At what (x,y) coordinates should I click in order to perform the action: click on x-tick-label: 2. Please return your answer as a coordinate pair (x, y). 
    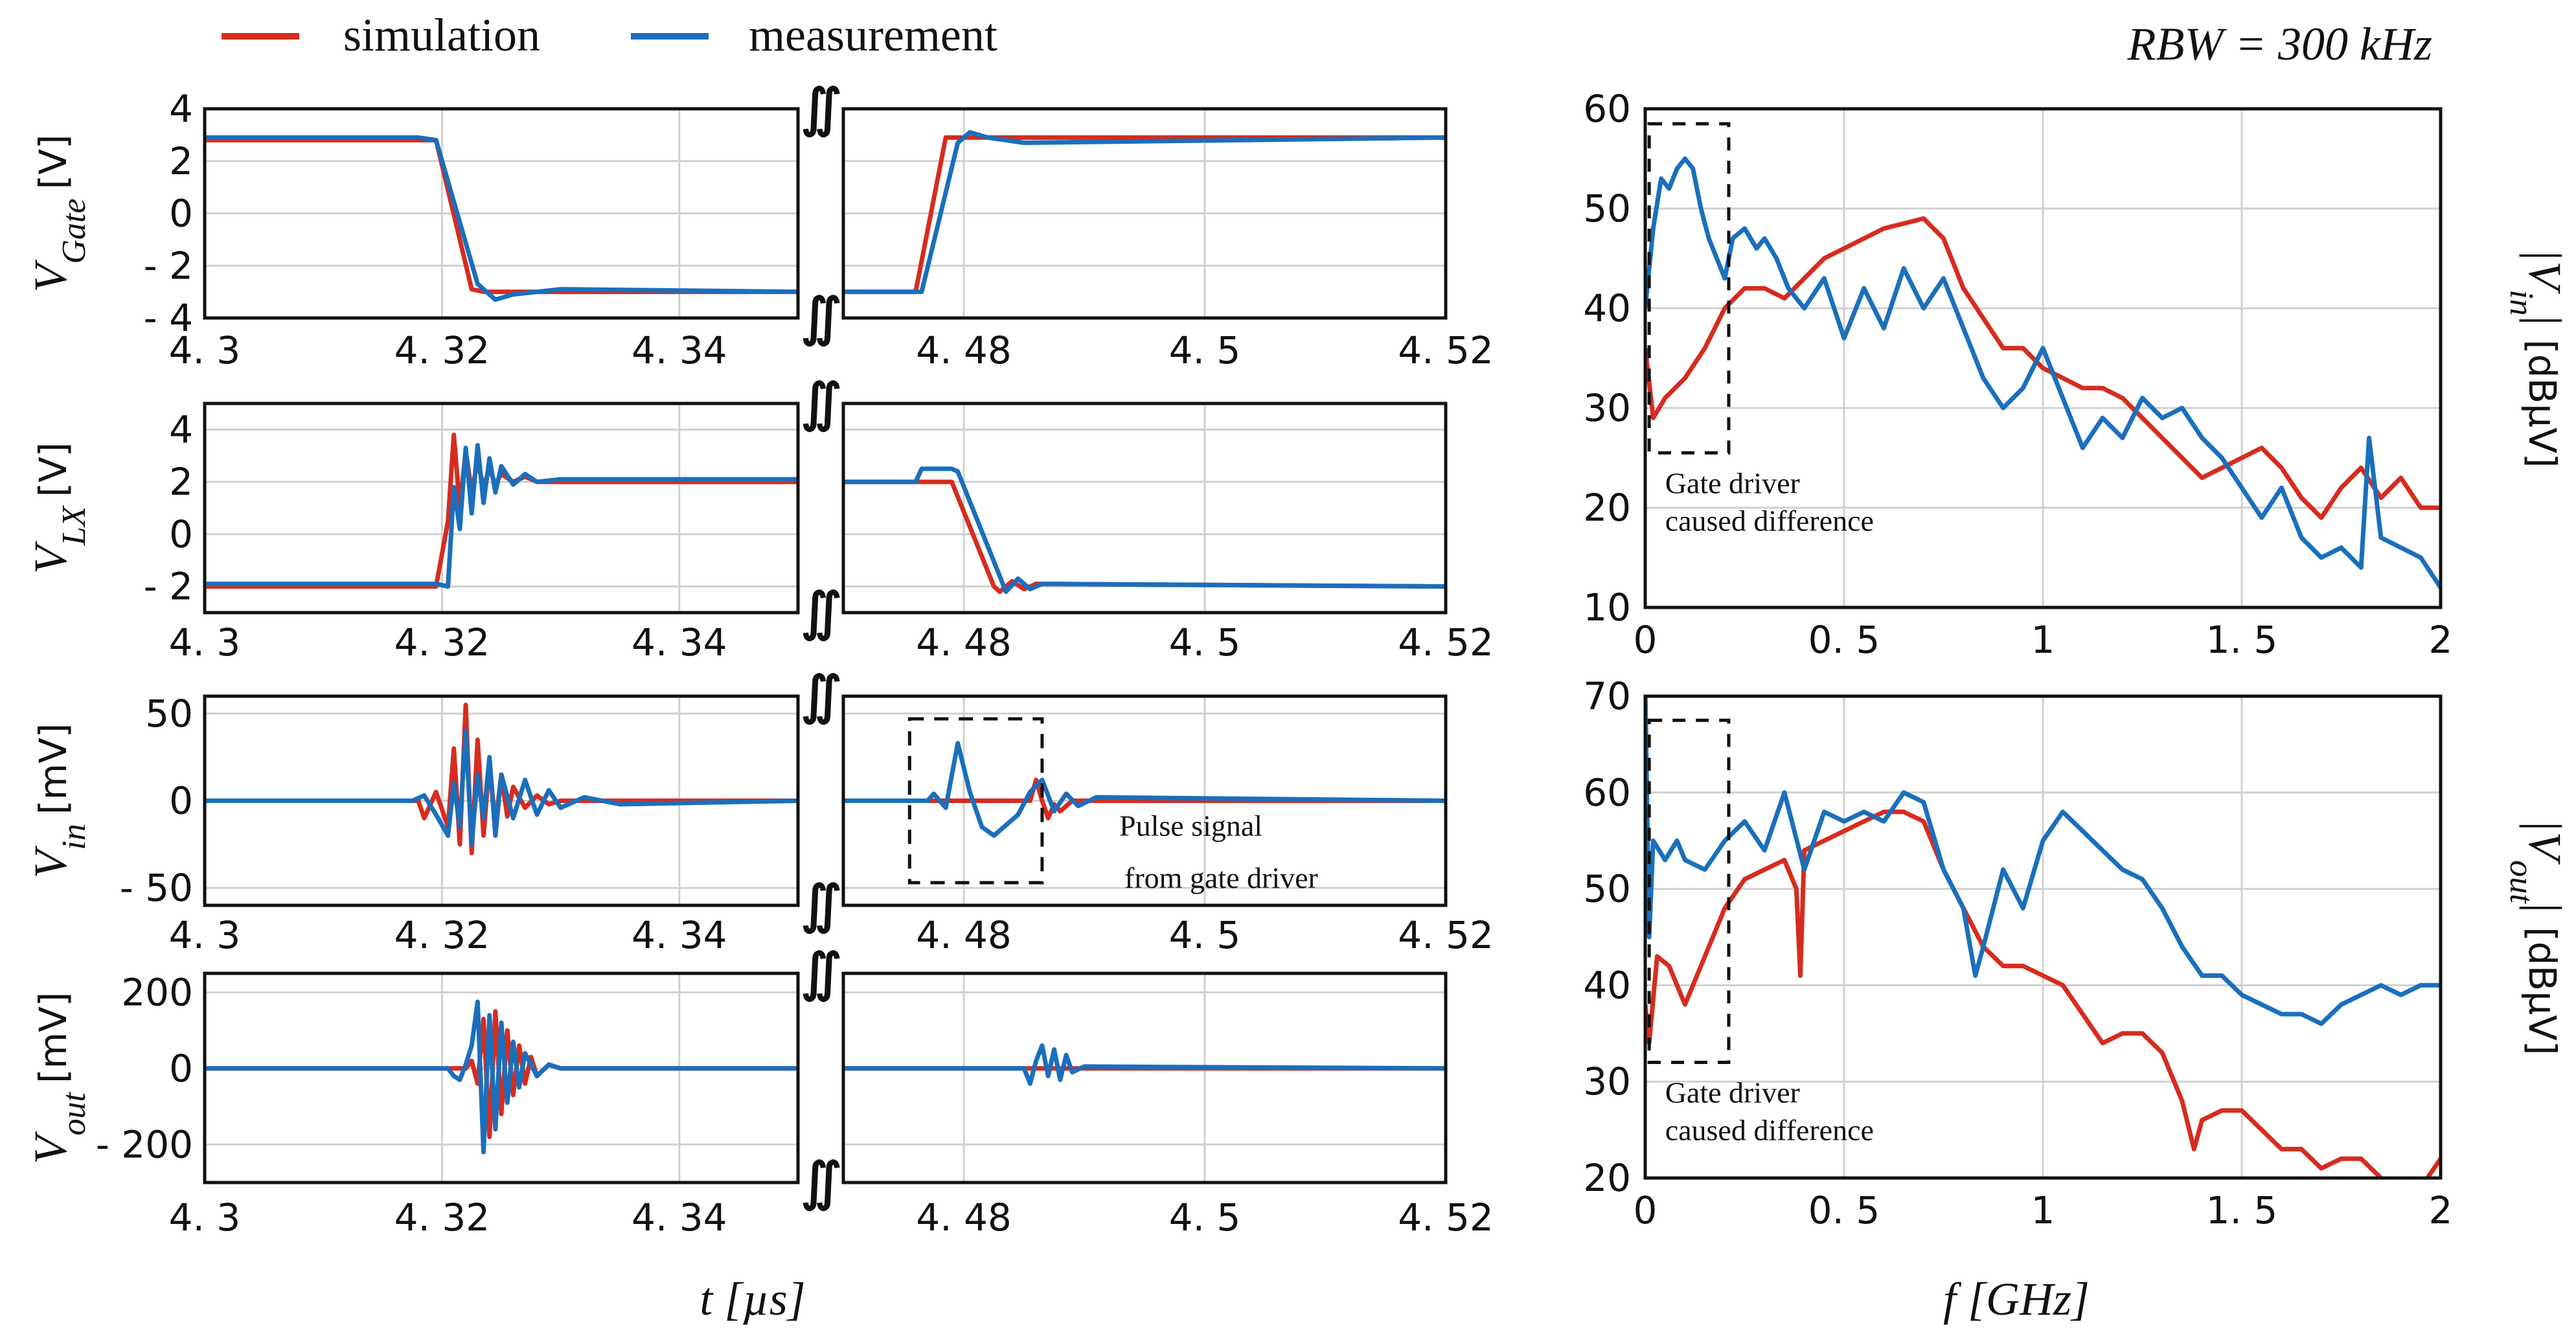
    Looking at the image, I should click on (2441, 1210).